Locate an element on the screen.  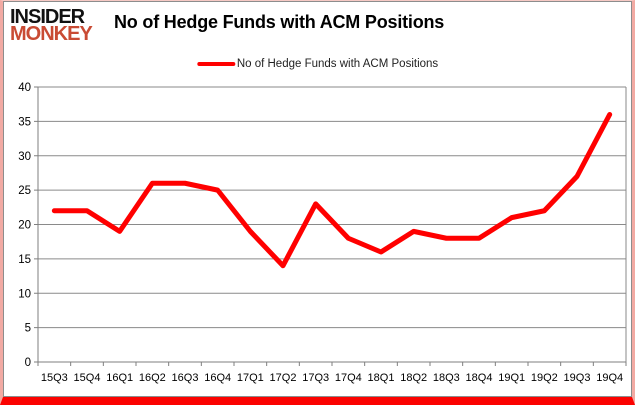
x-axis-label-18Q2: 18Q2 is located at coordinates (413, 378).